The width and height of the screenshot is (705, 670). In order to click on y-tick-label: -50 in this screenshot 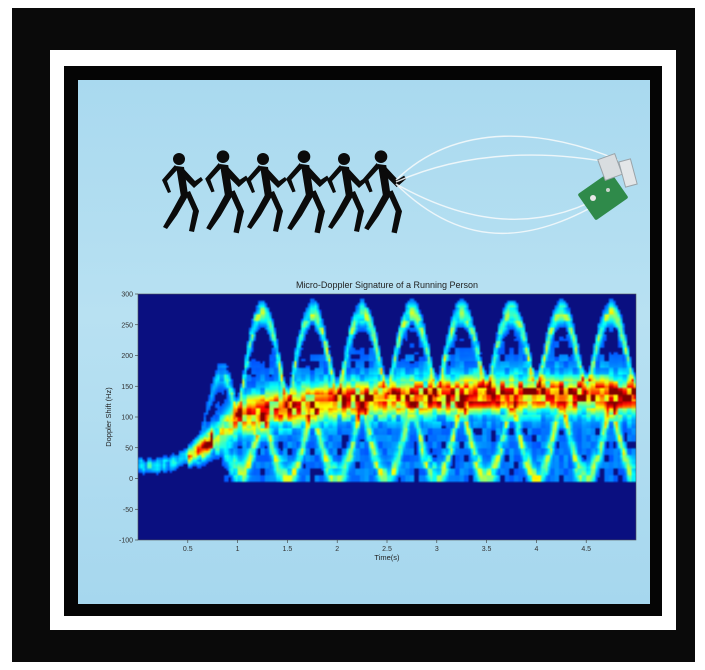, I will do `click(128, 510)`.